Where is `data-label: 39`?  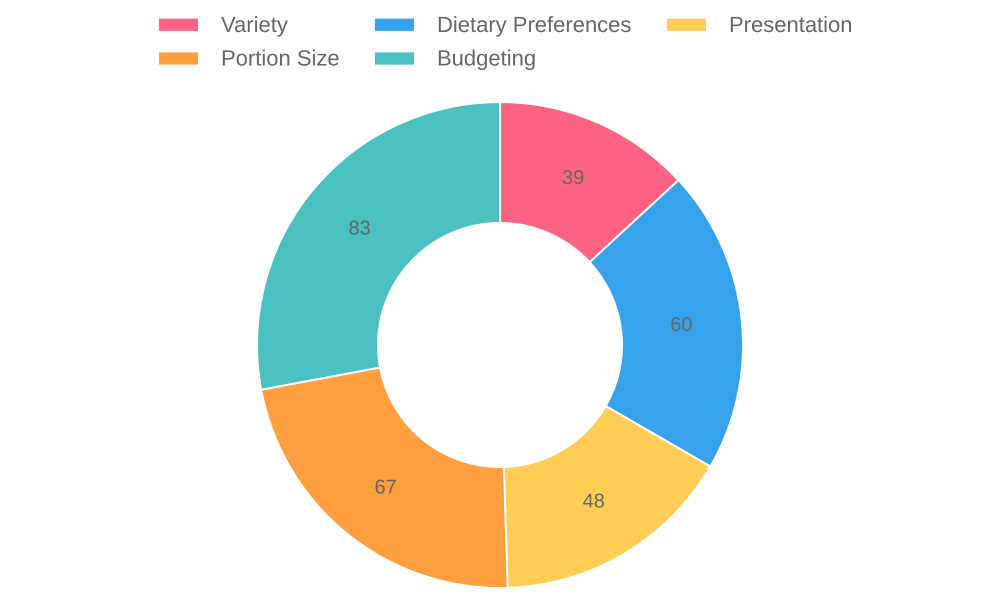
data-label: 39 is located at coordinates (573, 177).